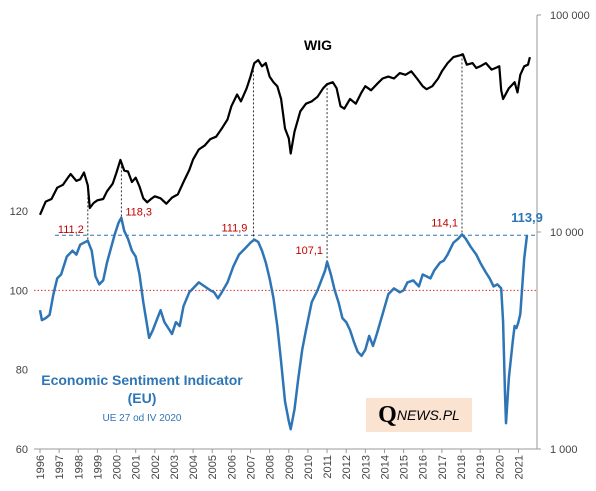  Describe the element at coordinates (310, 251) in the screenshot. I see `peak-value-label: 107,1` at that location.